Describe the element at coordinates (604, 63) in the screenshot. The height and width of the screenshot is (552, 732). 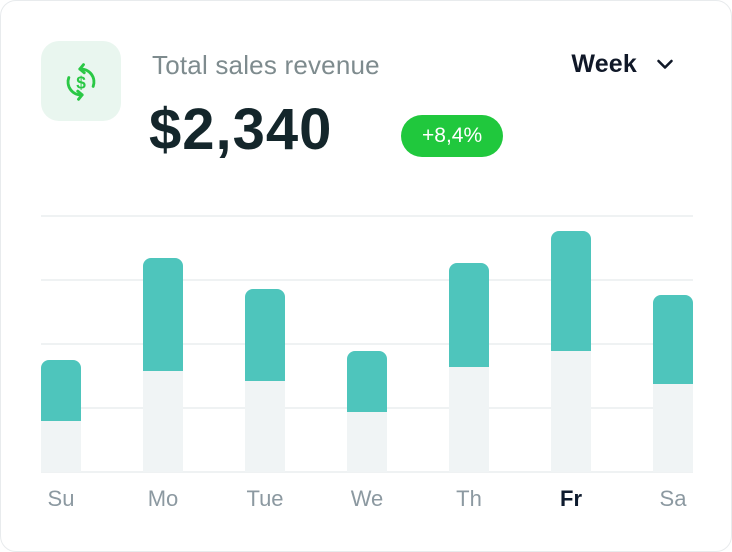
I see `period-label: Week` at that location.